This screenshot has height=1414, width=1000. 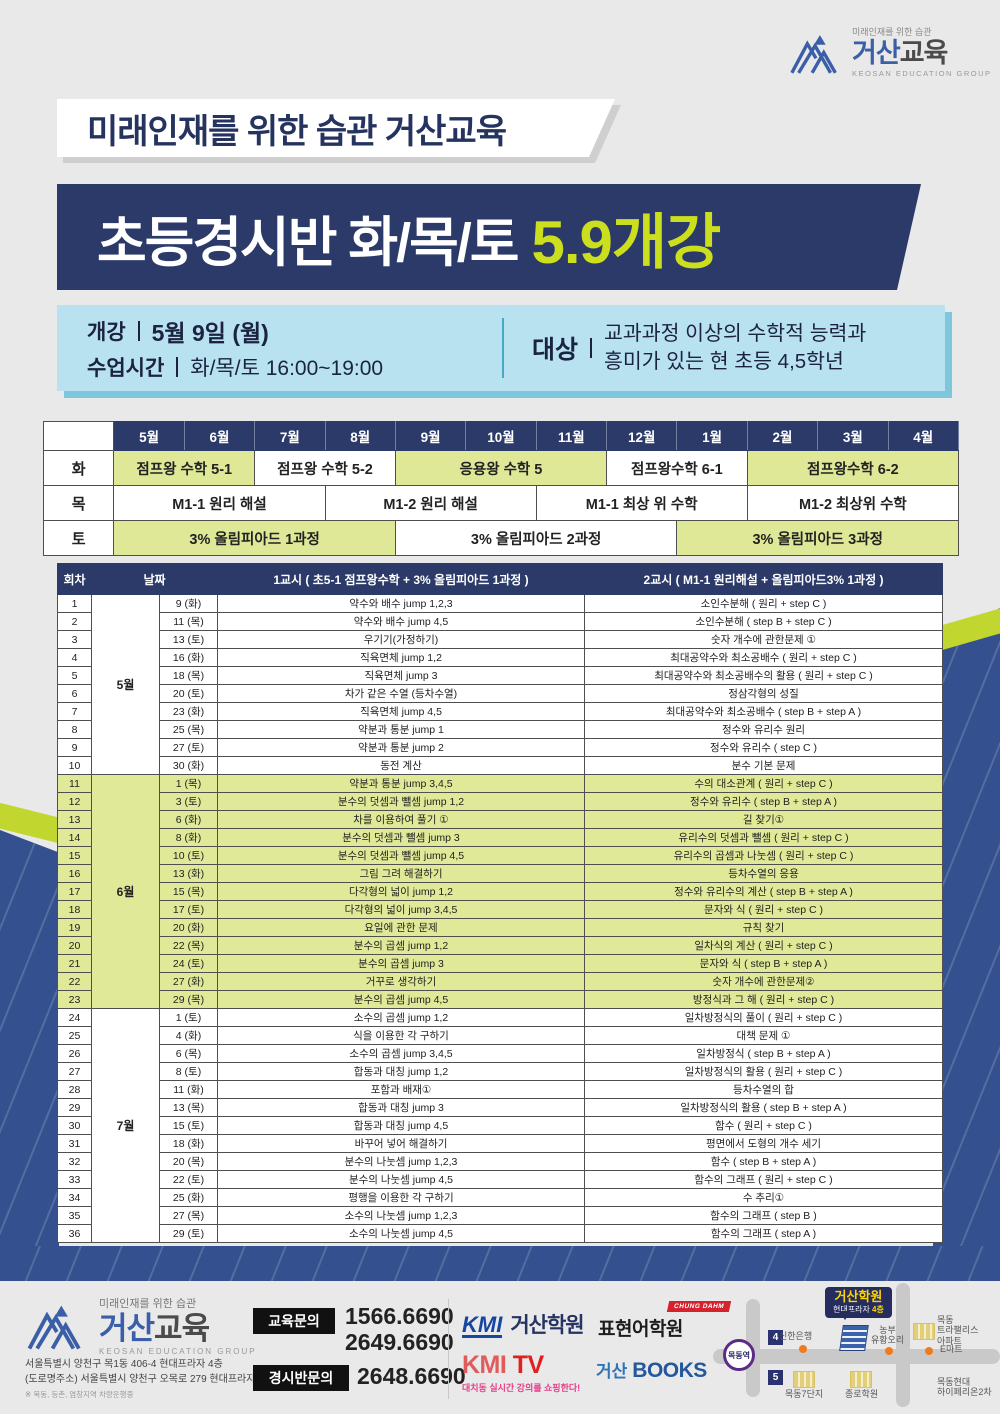 I want to click on cell-period2-topic: 분수 기본 문제, so click(x=763, y=765).